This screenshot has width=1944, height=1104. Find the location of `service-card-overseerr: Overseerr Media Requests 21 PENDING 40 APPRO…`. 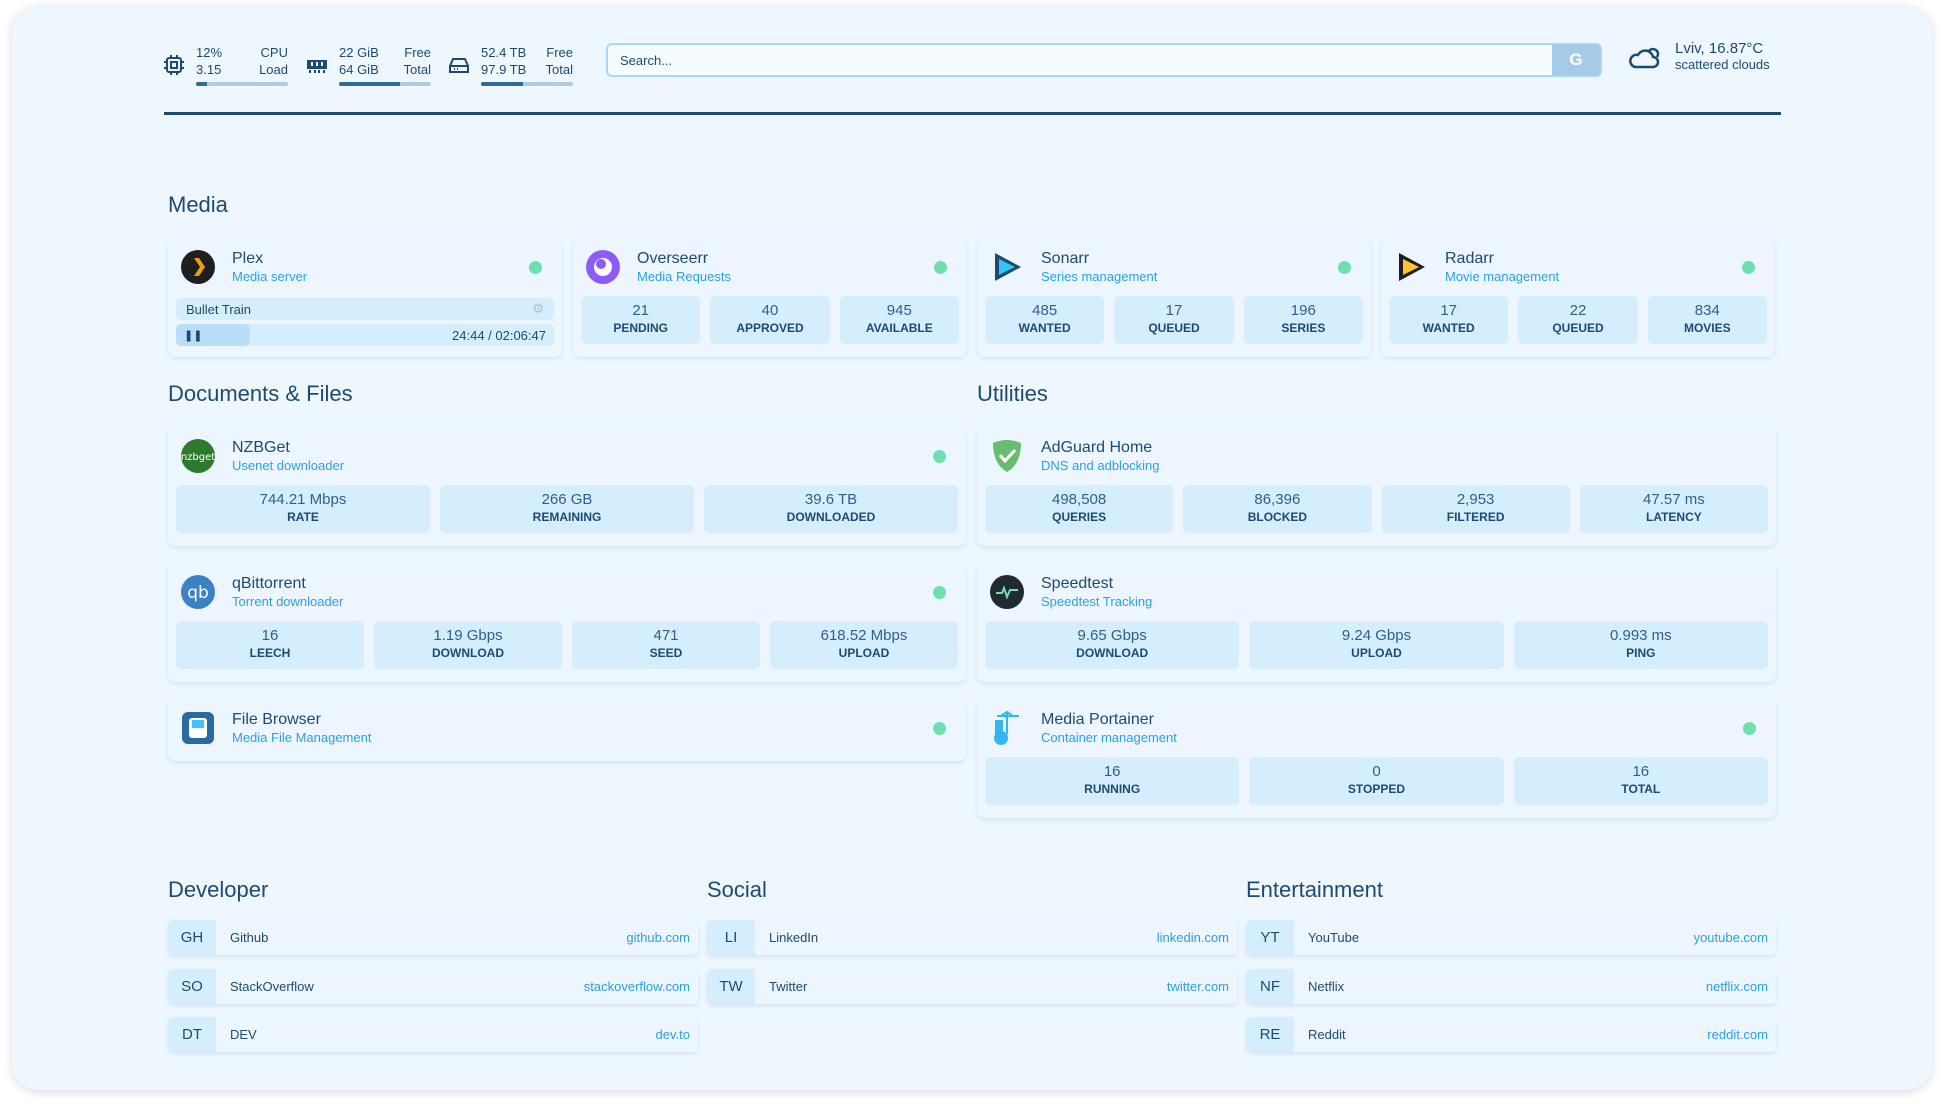

service-card-overseerr: Overseerr Media Requests 21 PENDING 40 APPRO… is located at coordinates (770, 297).